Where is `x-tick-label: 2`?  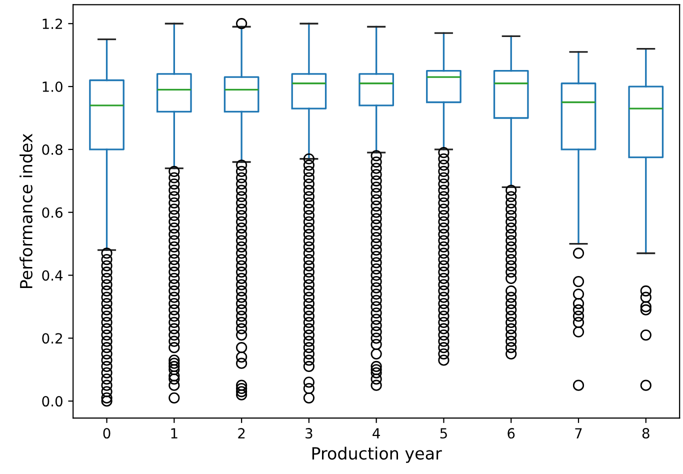 x-tick-label: 2 is located at coordinates (241, 433).